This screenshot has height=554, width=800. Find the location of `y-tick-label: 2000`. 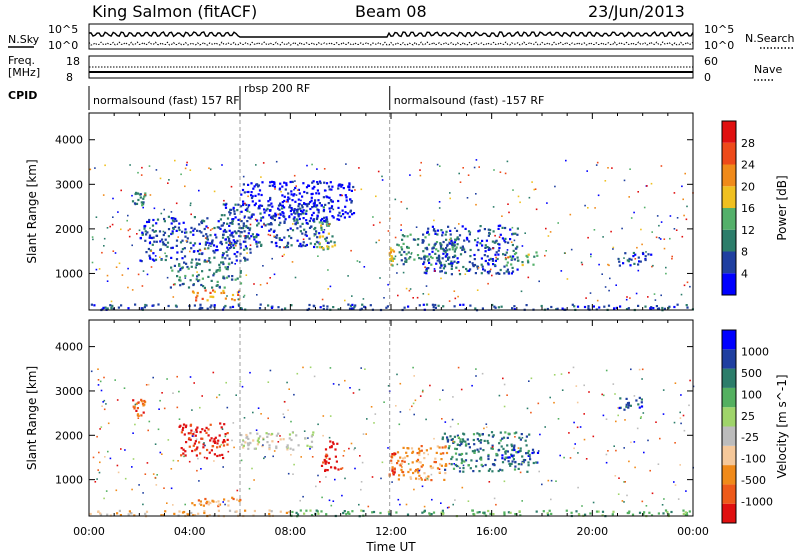

y-tick-label: 2000 is located at coordinates (69, 435).